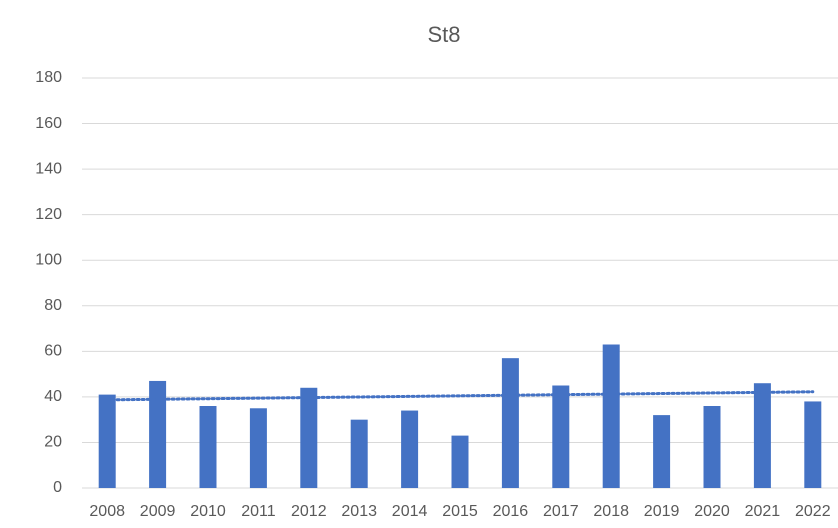  I want to click on x-tick-label: 2020, so click(712, 511).